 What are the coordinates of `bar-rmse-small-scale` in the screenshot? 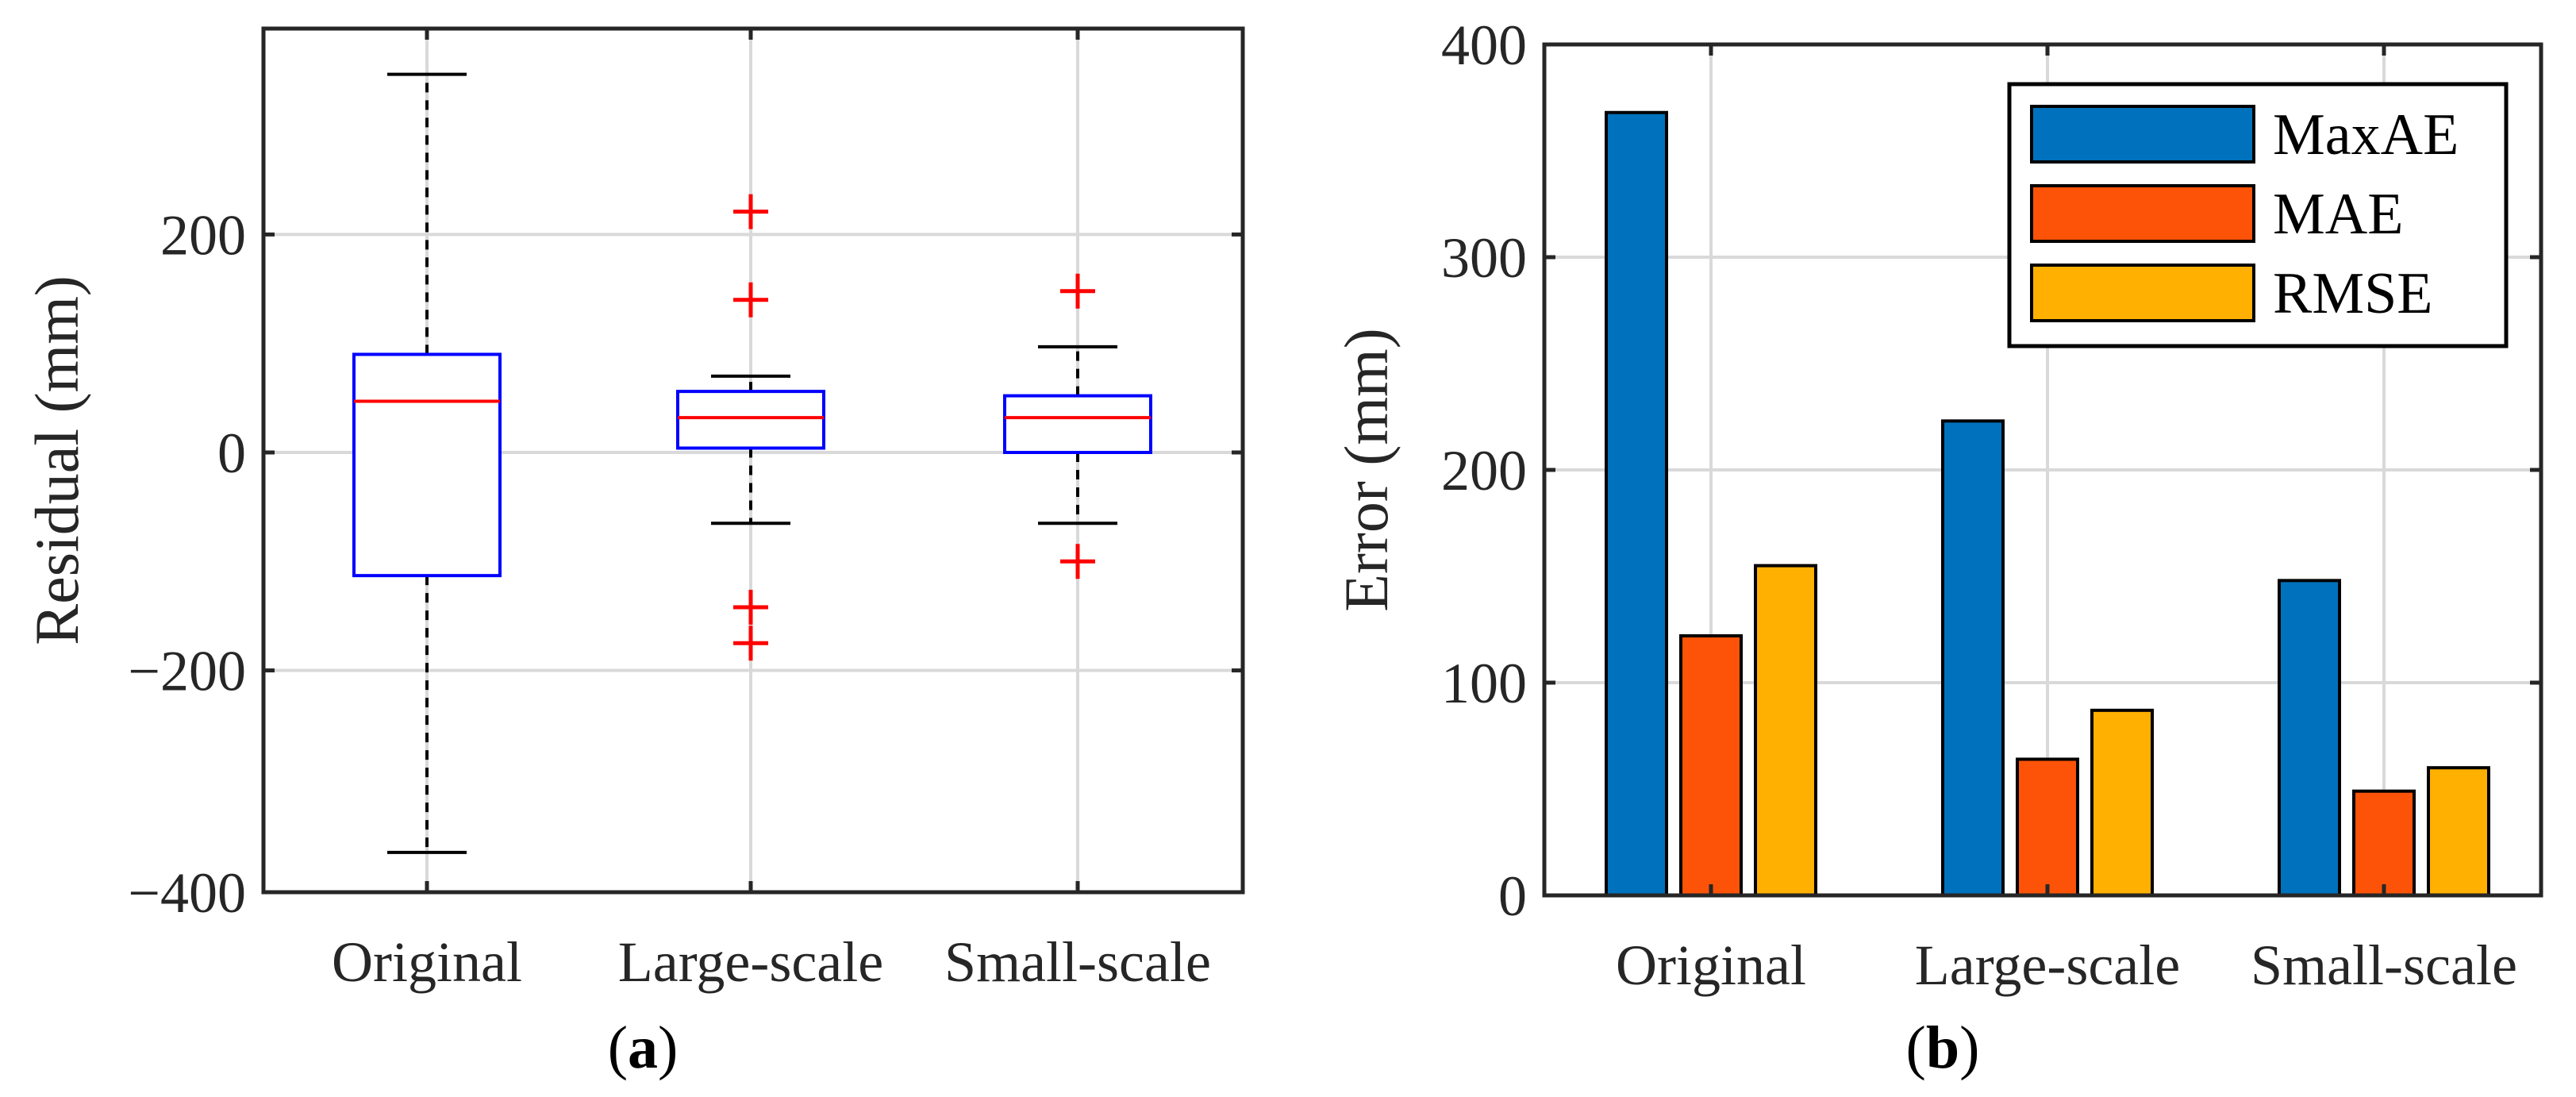 It's located at (2458, 832).